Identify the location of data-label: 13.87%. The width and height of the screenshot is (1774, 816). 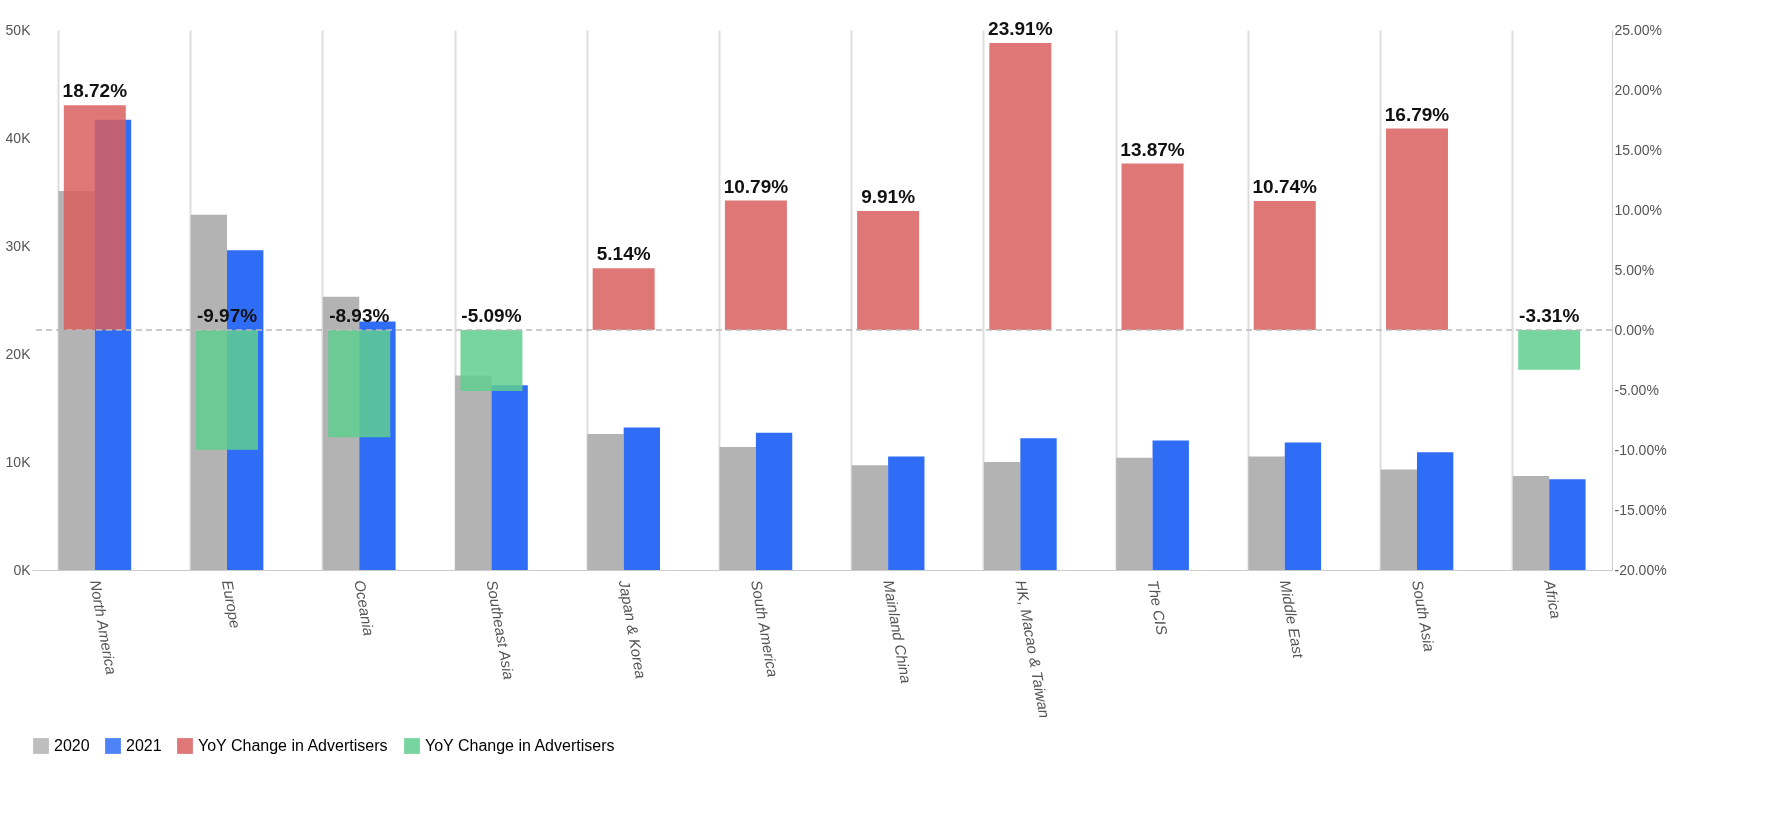
(1152, 149).